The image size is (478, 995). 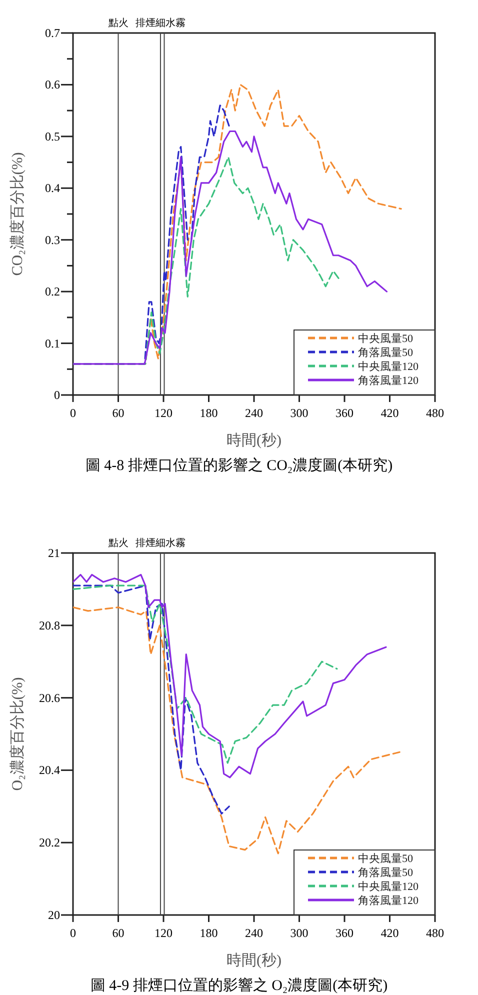 What do you see at coordinates (52, 33) in the screenshot?
I see `y-tick-label: 0.7` at bounding box center [52, 33].